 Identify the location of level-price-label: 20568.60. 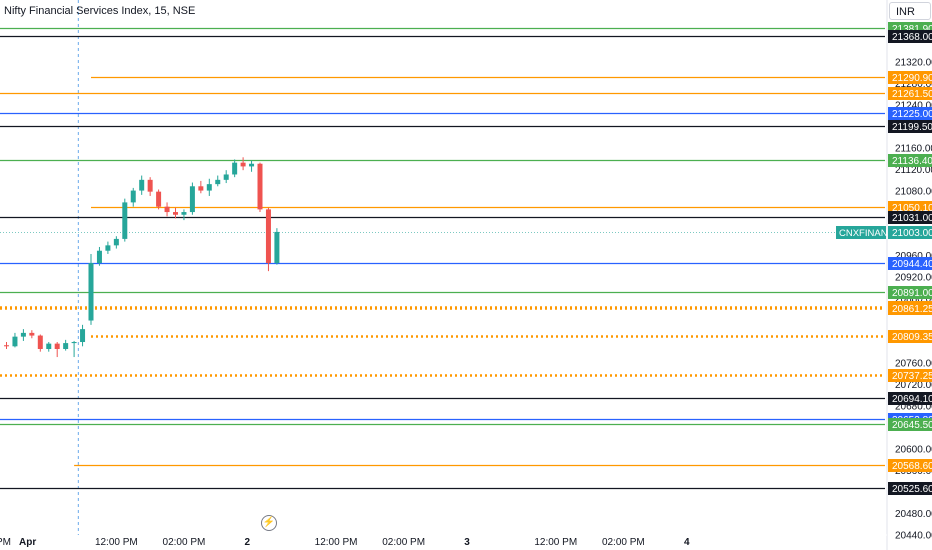
(912, 466).